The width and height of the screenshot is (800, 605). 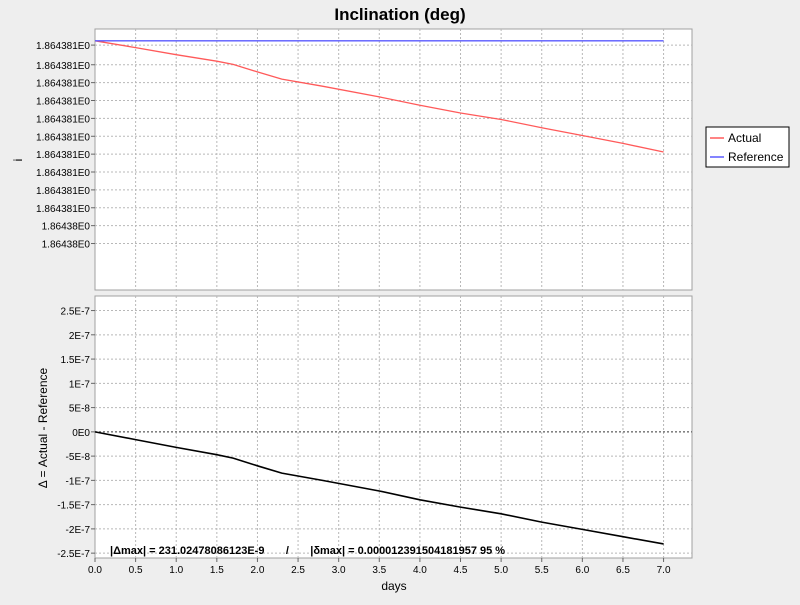 I want to click on x-tick-label: 0.5, so click(x=136, y=570).